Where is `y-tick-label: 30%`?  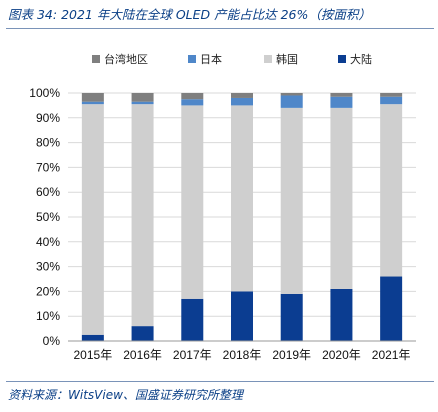
y-tick-label: 30% is located at coordinates (48, 267).